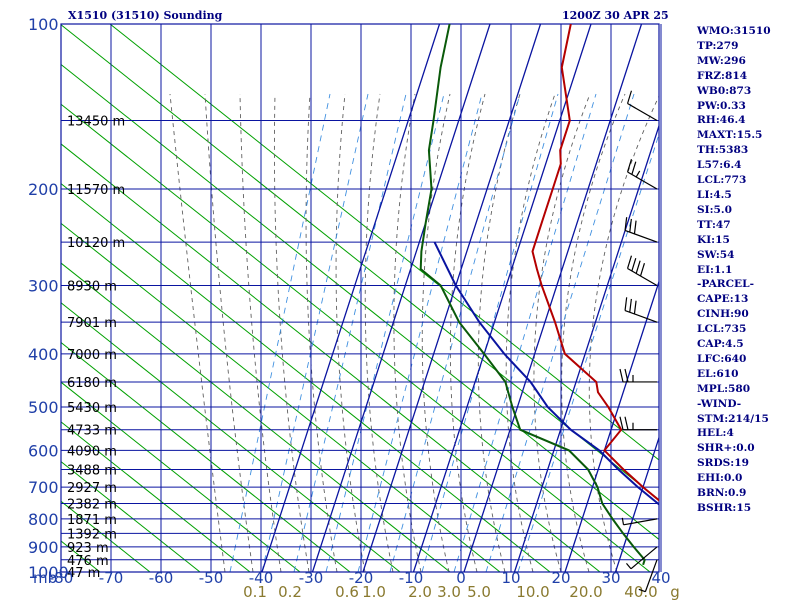 The height and width of the screenshot is (600, 800). Describe the element at coordinates (722, 75) in the screenshot. I see `index-item: FRZ:814` at that location.